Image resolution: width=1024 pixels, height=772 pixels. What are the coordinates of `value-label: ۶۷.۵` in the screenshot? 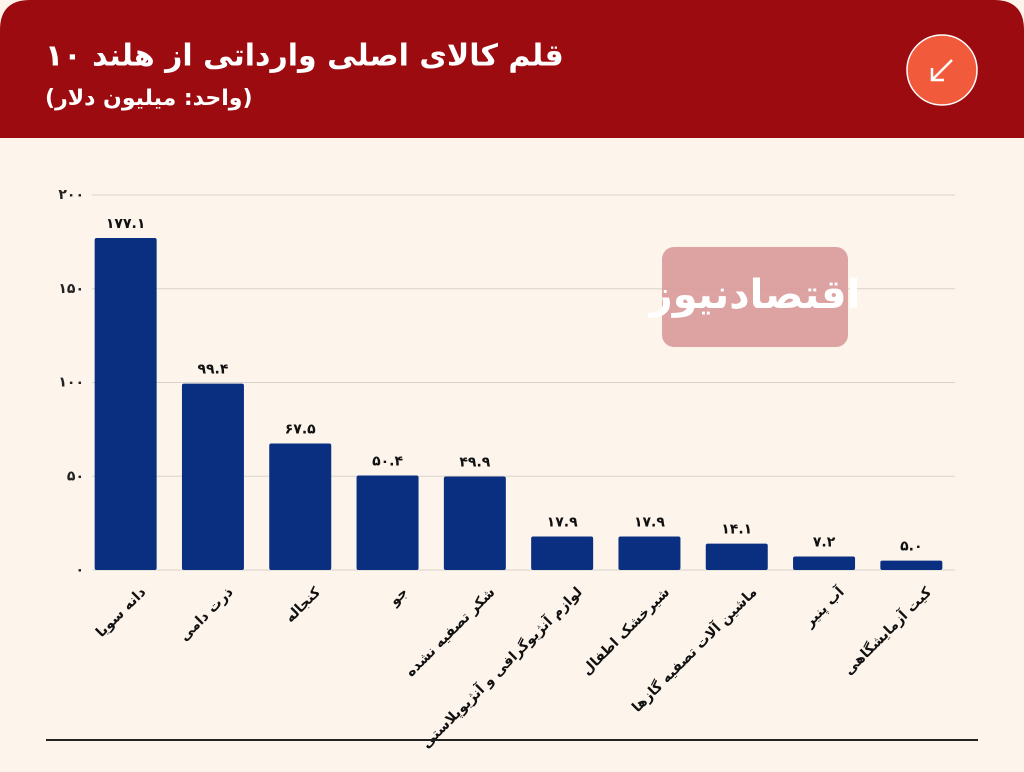 It's located at (300, 429).